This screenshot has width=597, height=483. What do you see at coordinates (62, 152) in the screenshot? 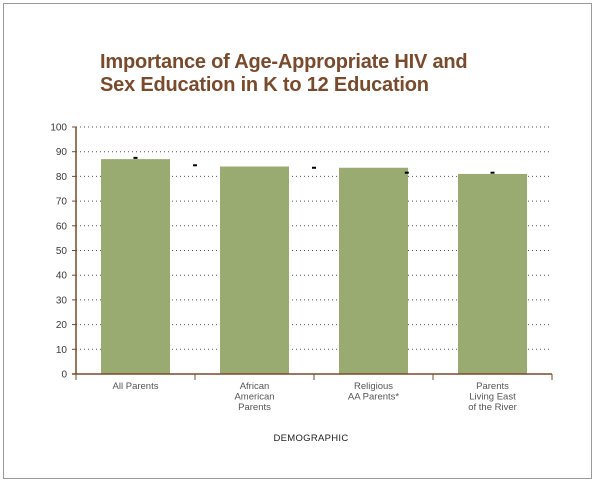
I see `y-tick-label: 90` at bounding box center [62, 152].